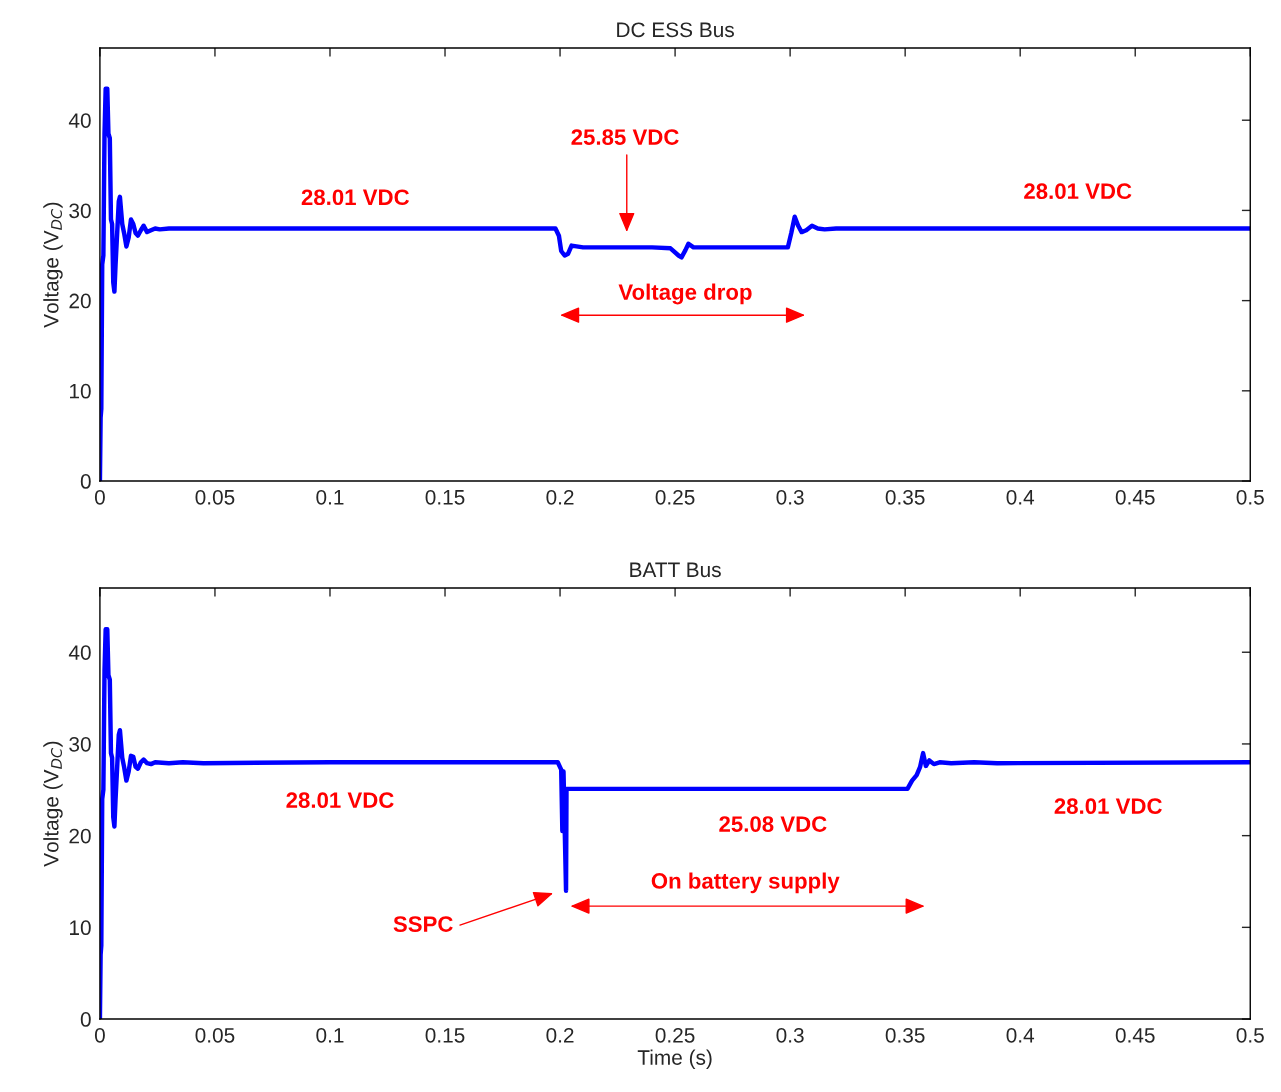  What do you see at coordinates (745, 883) in the screenshot?
I see `annotation: On battery supply` at bounding box center [745, 883].